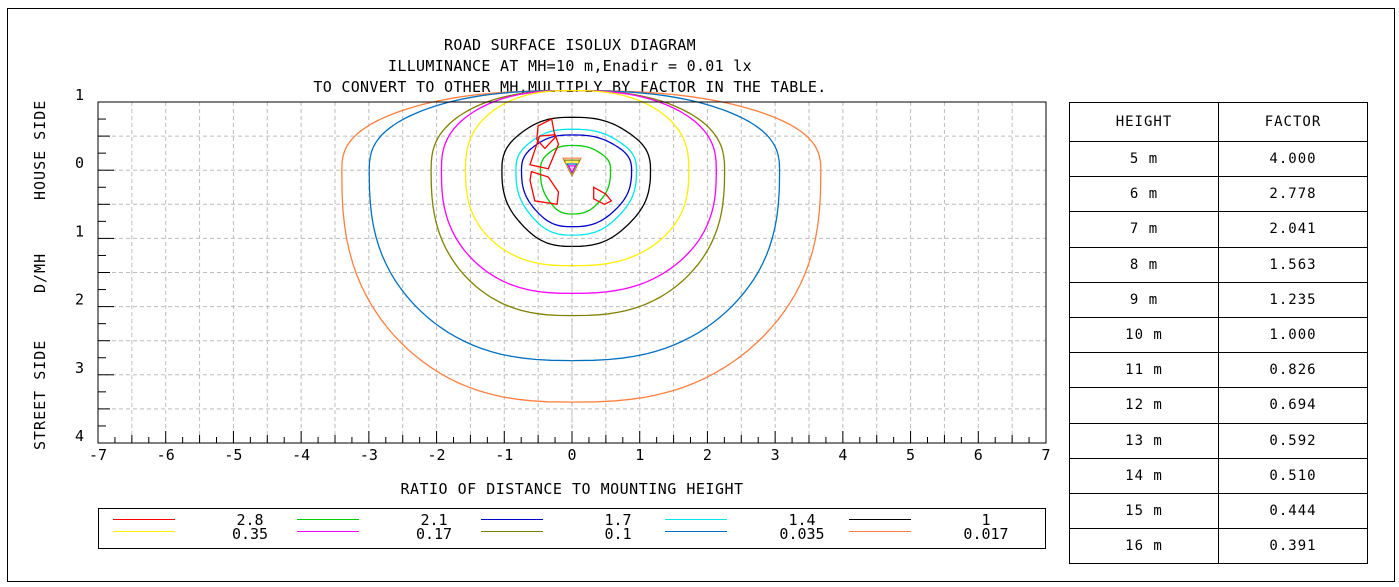 Image resolution: width=1399 pixels, height=587 pixels. What do you see at coordinates (1144, 475) in the screenshot?
I see `height-cell: 14 m` at bounding box center [1144, 475].